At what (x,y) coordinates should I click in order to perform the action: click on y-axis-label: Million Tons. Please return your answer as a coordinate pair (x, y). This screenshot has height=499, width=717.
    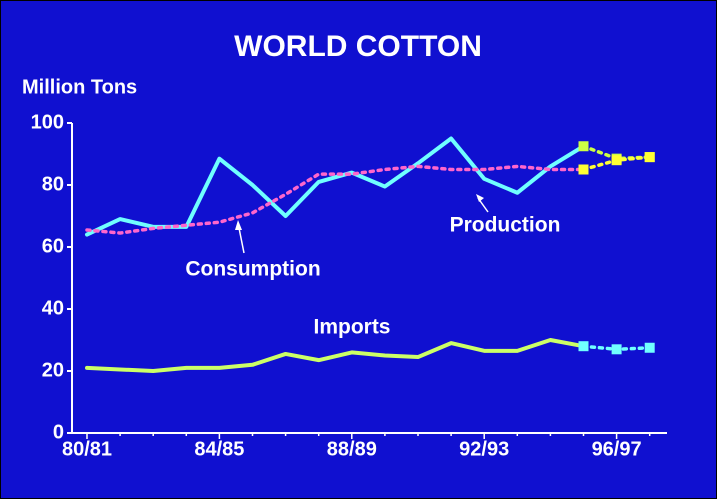
    Looking at the image, I should click on (79, 87).